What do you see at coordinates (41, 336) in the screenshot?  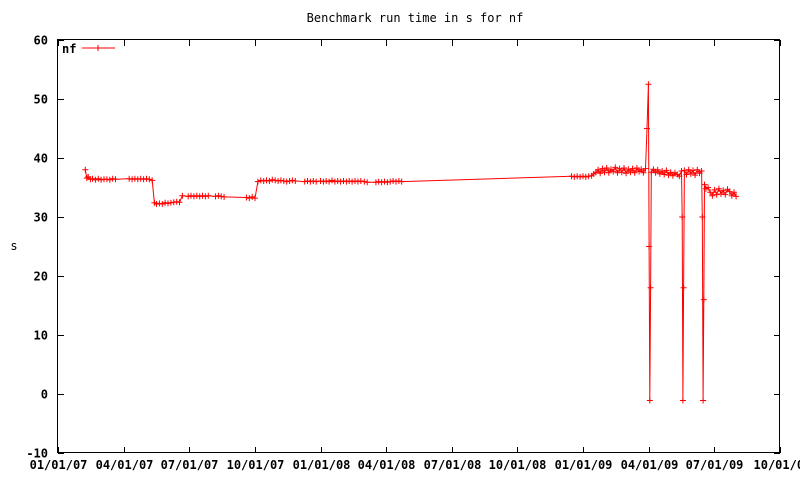 I see `y-tick-label: 10` at bounding box center [41, 336].